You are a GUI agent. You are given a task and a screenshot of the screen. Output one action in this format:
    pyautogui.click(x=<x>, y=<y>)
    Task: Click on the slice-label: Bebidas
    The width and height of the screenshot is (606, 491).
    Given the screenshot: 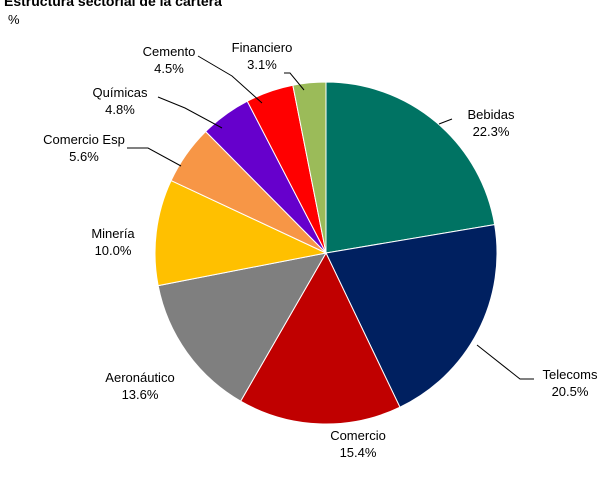 What is the action you would take?
    pyautogui.click(x=491, y=114)
    